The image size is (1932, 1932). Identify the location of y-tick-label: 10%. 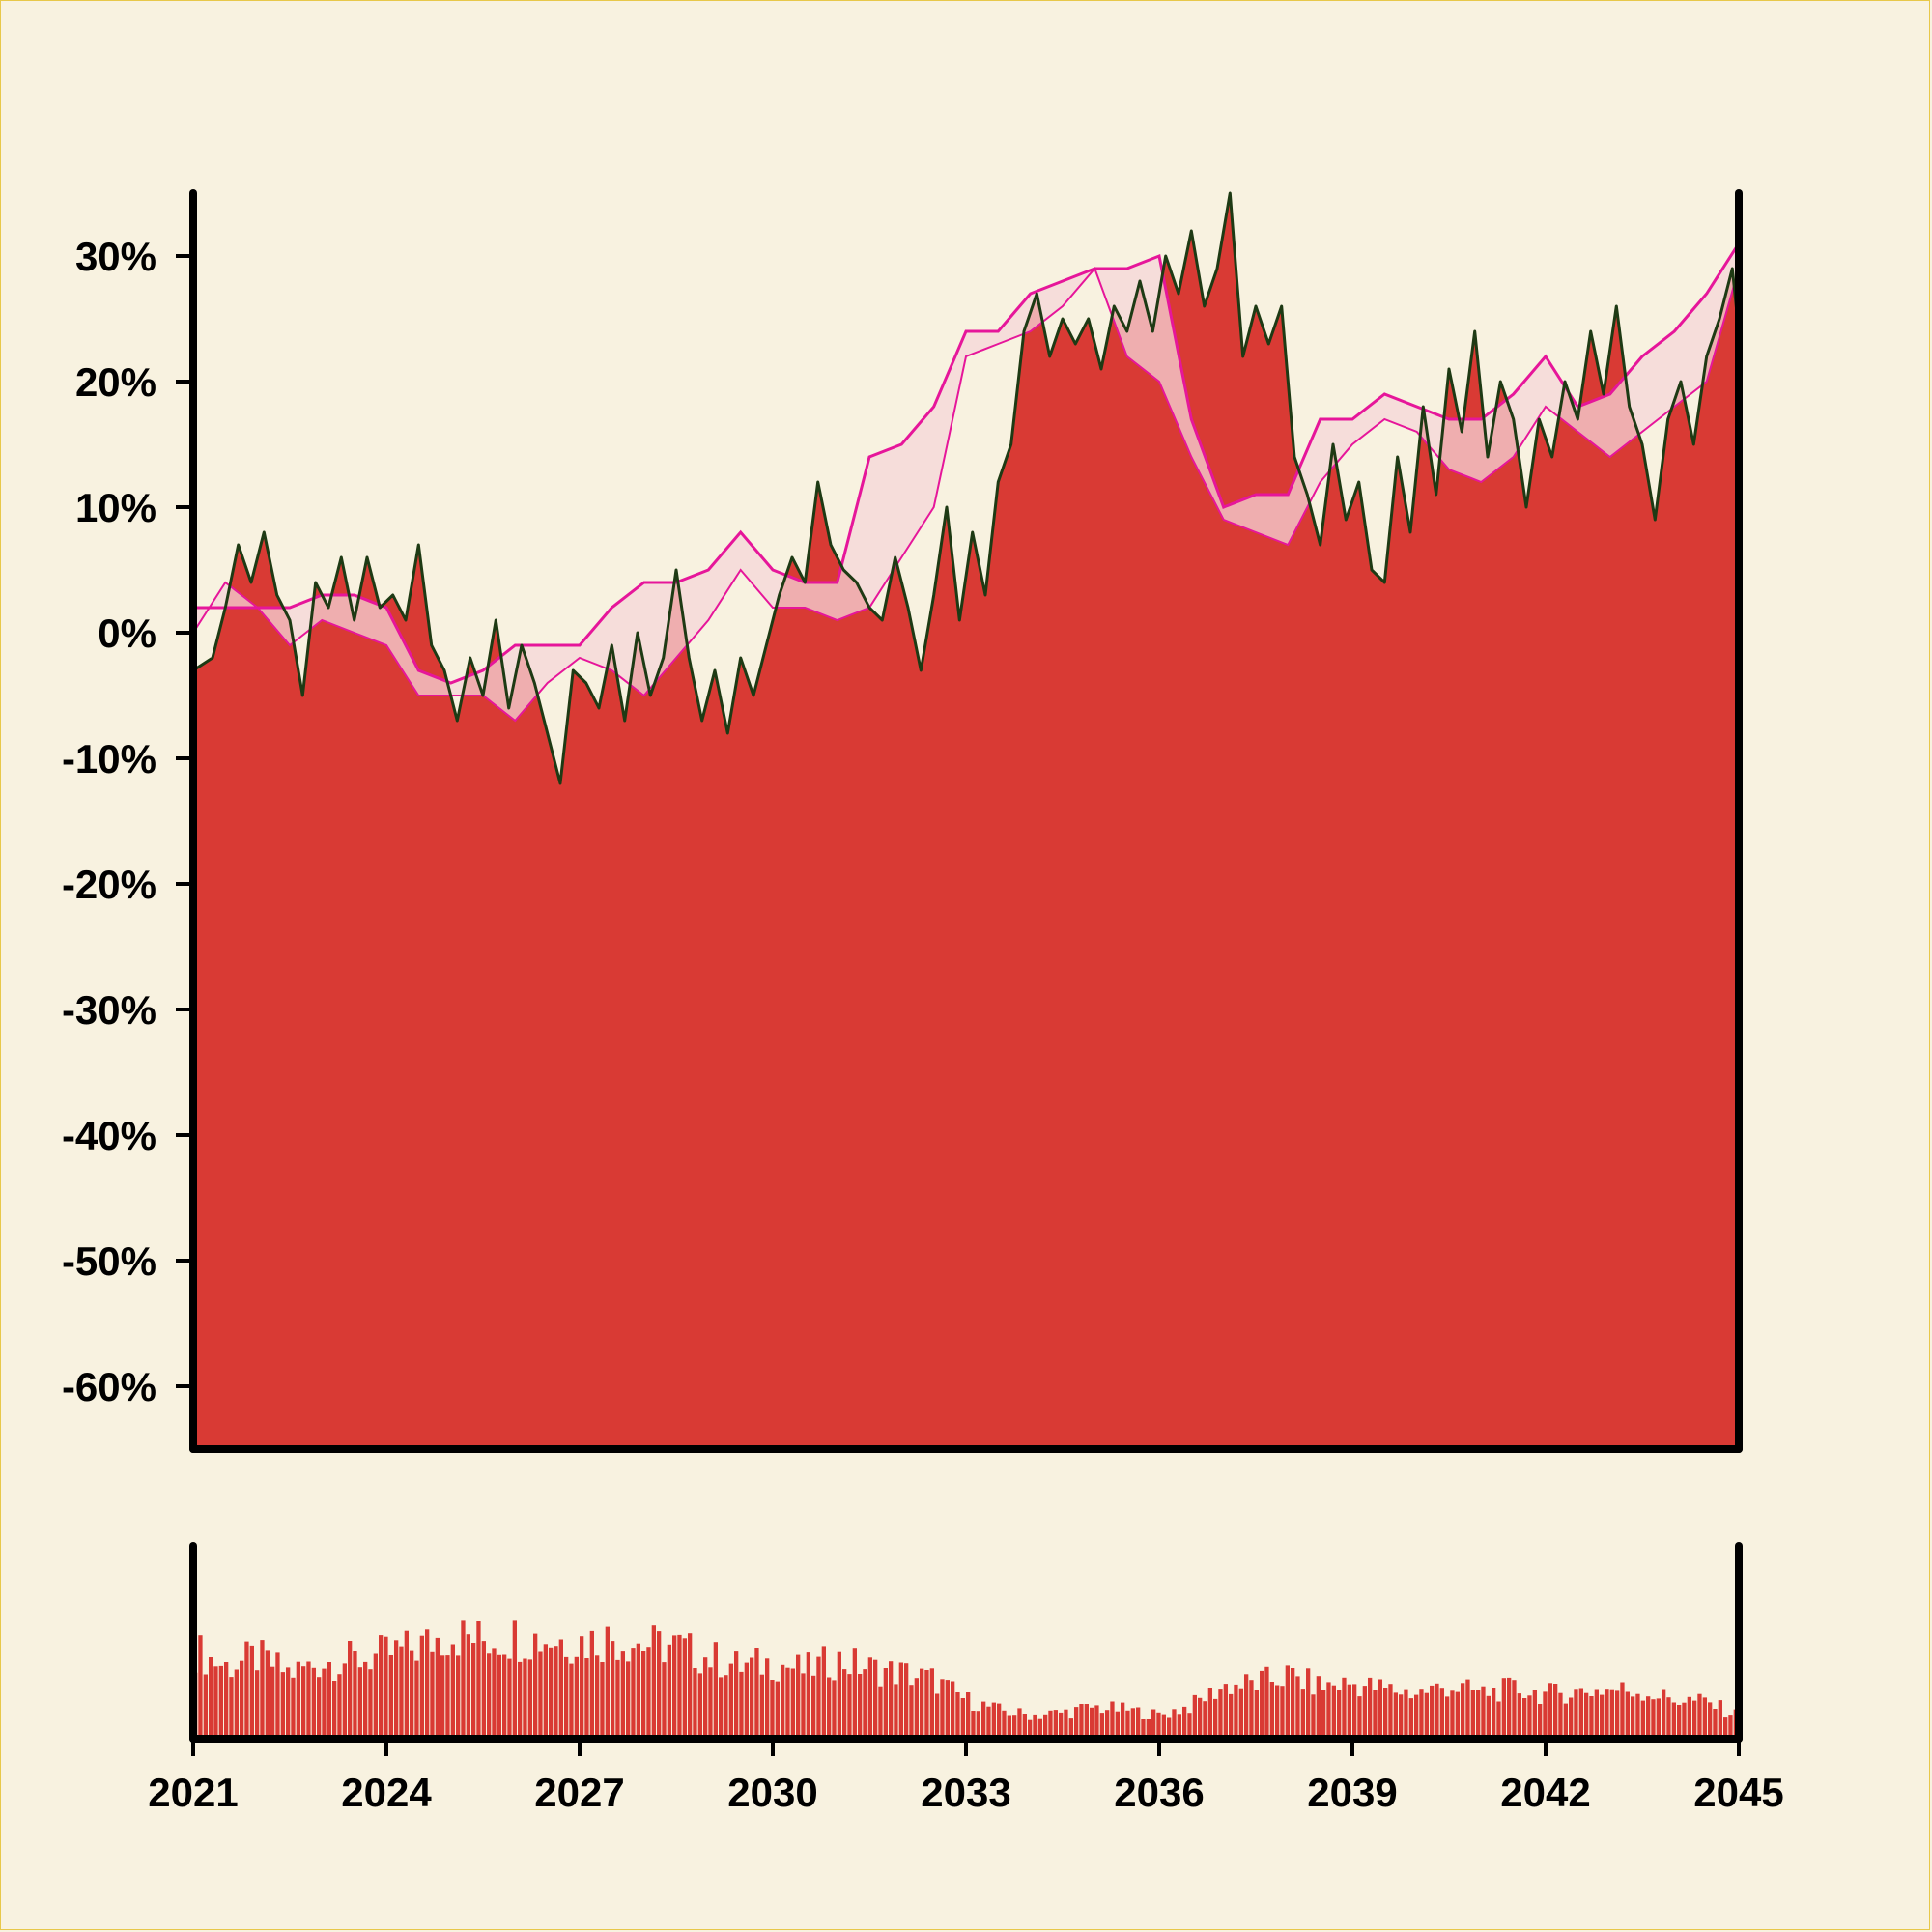
(115, 507).